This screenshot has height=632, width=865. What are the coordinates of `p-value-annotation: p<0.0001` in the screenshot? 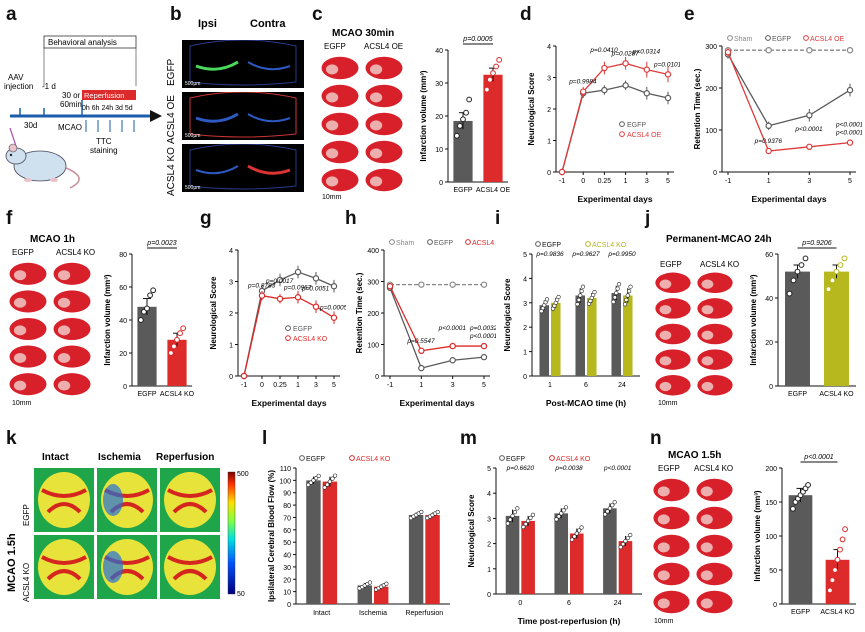 It's located at (818, 457).